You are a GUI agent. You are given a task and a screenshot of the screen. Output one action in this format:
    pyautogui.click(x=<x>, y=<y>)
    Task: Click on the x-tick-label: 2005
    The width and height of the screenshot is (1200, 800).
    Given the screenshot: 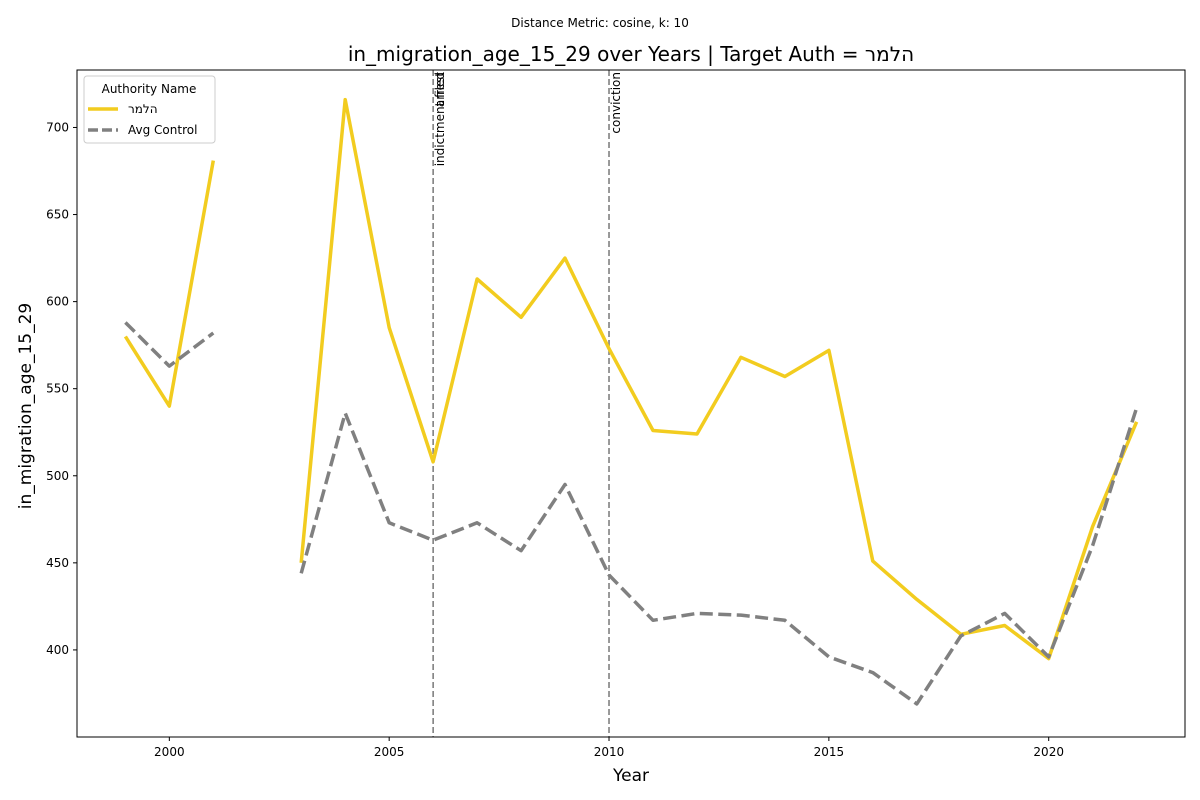 What is the action you would take?
    pyautogui.click(x=389, y=752)
    